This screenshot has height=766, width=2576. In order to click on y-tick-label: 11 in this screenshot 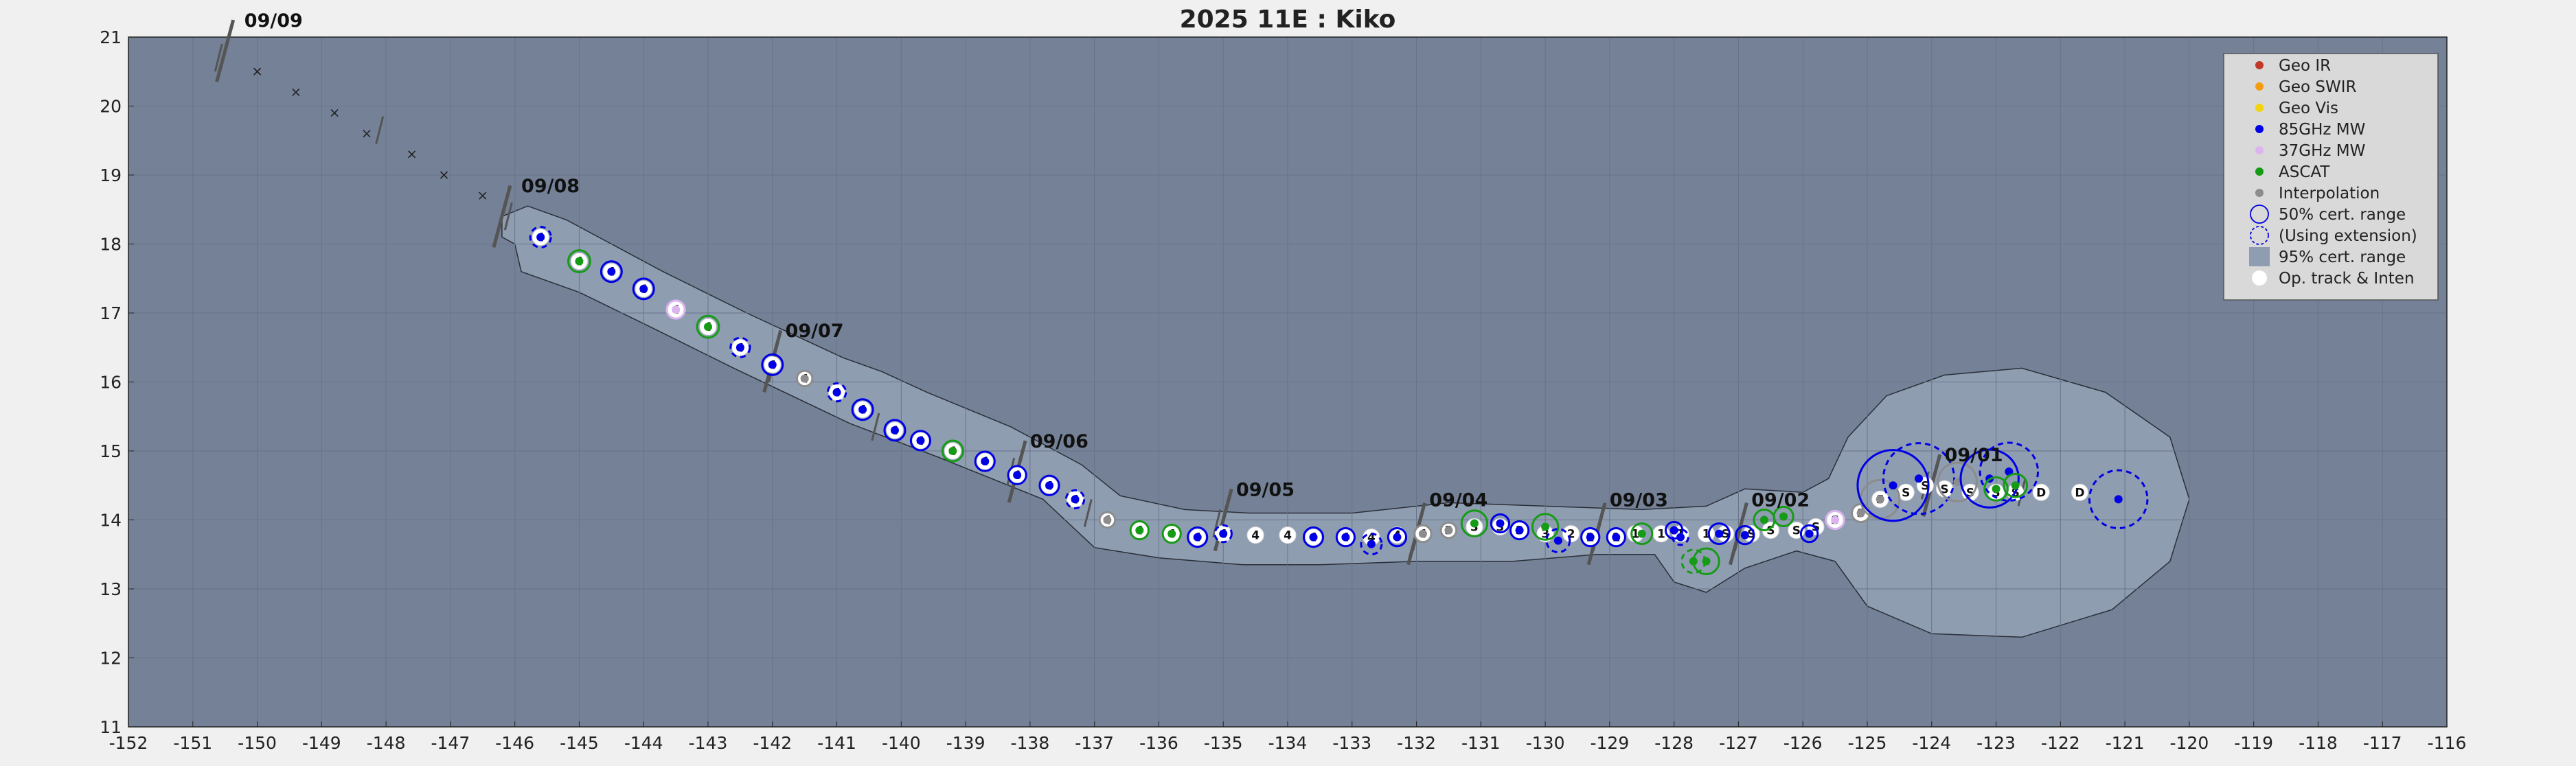, I will do `click(111, 727)`.